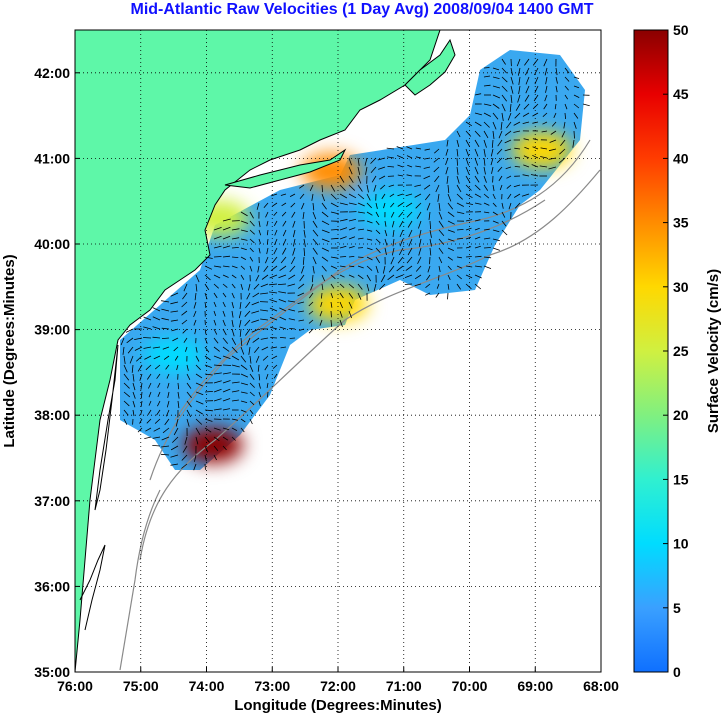 Image resolution: width=724 pixels, height=714 pixels. I want to click on y-tick-label: 37:00, so click(52, 501).